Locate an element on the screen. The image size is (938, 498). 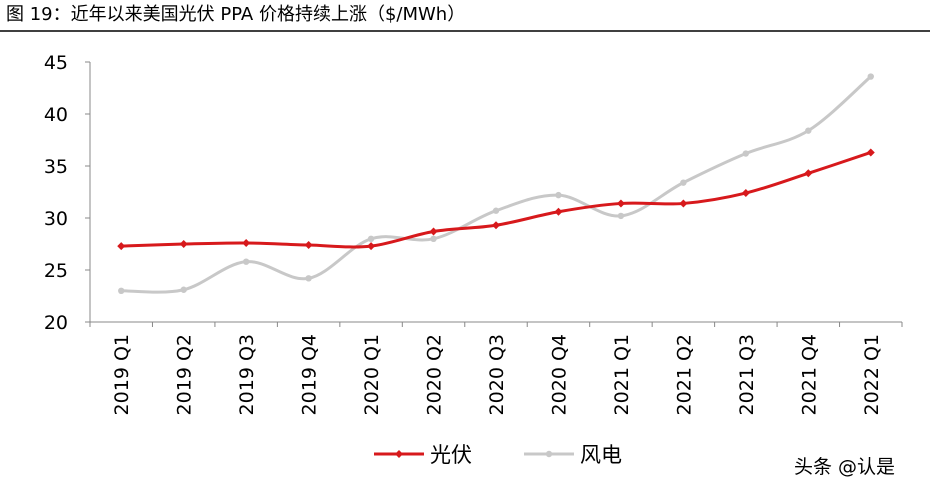
x-tick-label: 2020 Q2 is located at coordinates (435, 374).